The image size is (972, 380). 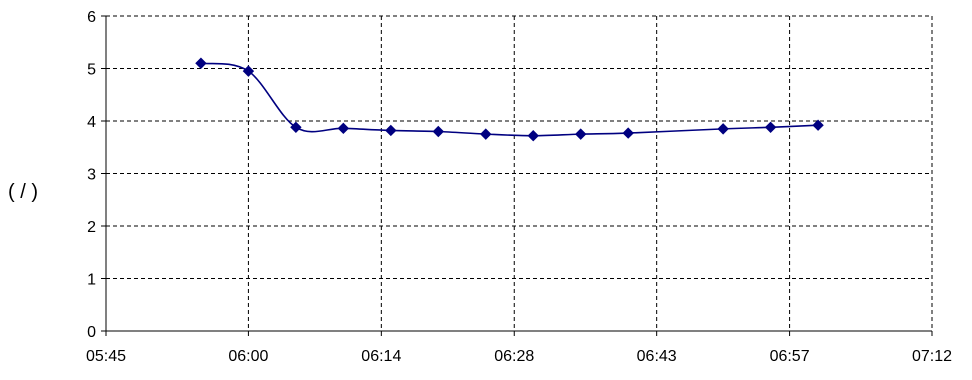 What do you see at coordinates (91, 280) in the screenshot?
I see `y-tick-label: 1` at bounding box center [91, 280].